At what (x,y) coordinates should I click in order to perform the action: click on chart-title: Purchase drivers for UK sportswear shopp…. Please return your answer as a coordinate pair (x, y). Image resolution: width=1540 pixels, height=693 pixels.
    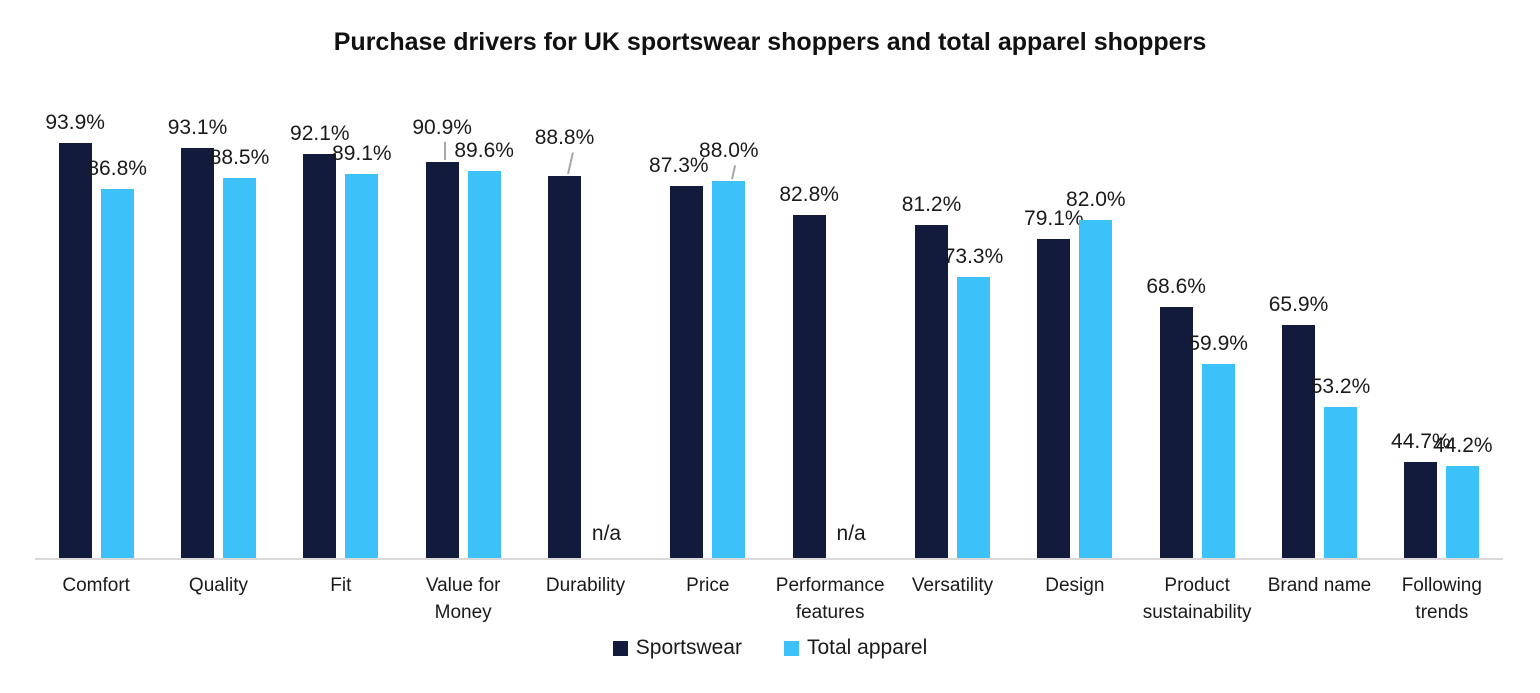
    Looking at the image, I should click on (770, 42).